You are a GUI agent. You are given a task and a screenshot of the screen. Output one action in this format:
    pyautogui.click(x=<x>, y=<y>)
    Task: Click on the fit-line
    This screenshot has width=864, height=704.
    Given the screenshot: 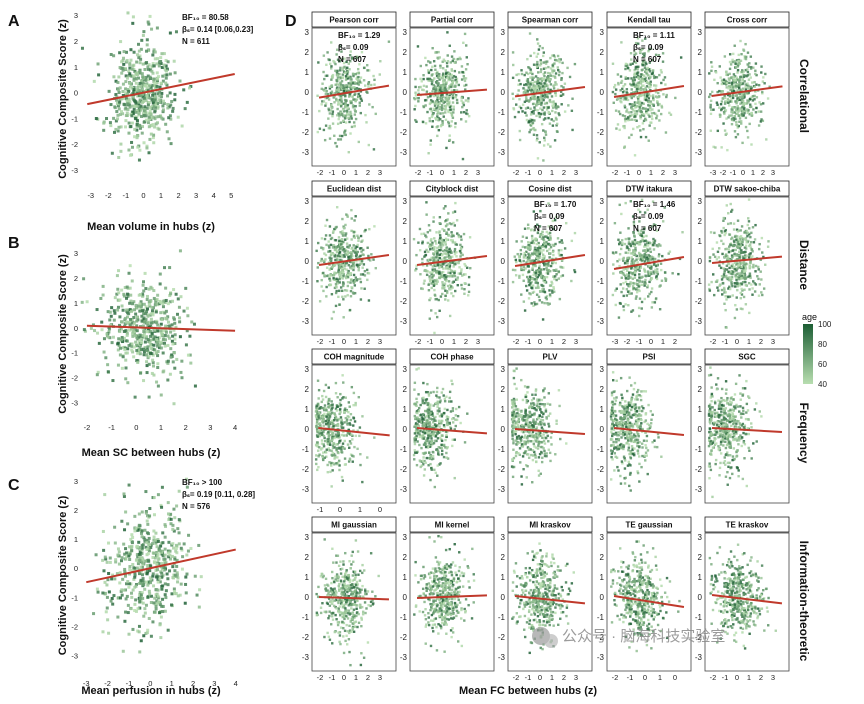 What is the action you would take?
    pyautogui.click(x=354, y=91)
    